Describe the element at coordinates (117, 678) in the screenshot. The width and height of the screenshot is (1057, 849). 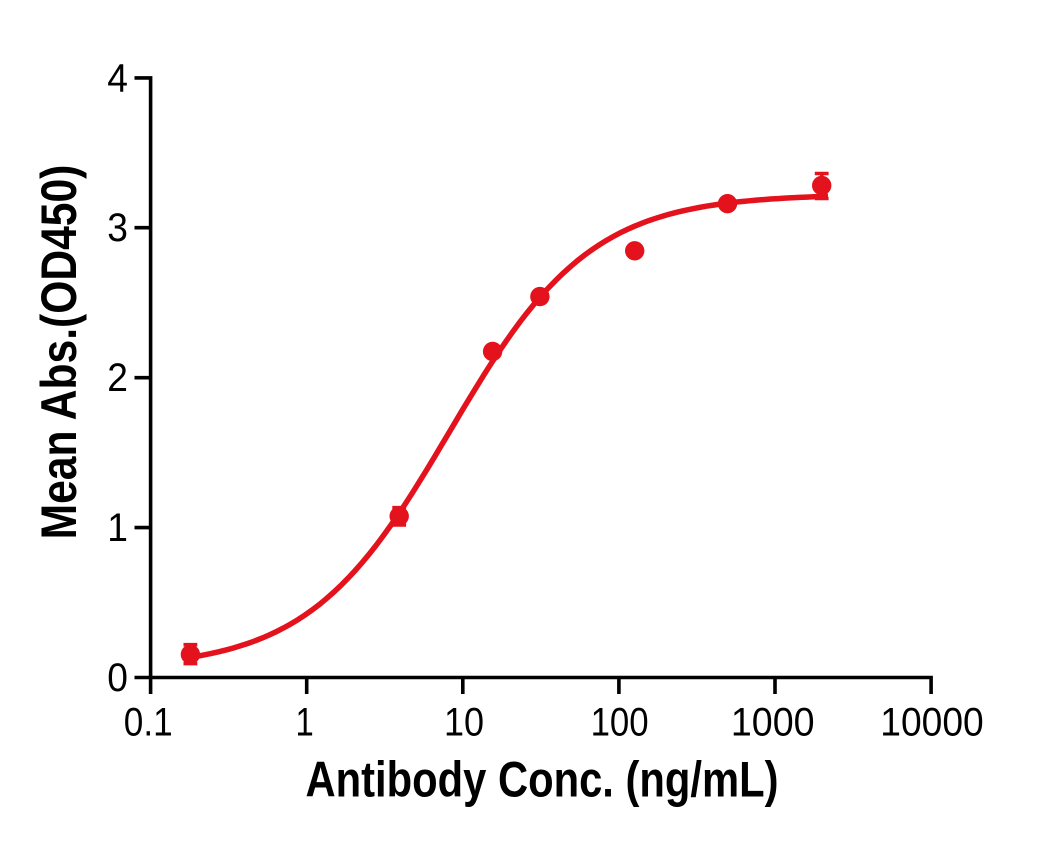
I see `svg-text: 0` at that location.